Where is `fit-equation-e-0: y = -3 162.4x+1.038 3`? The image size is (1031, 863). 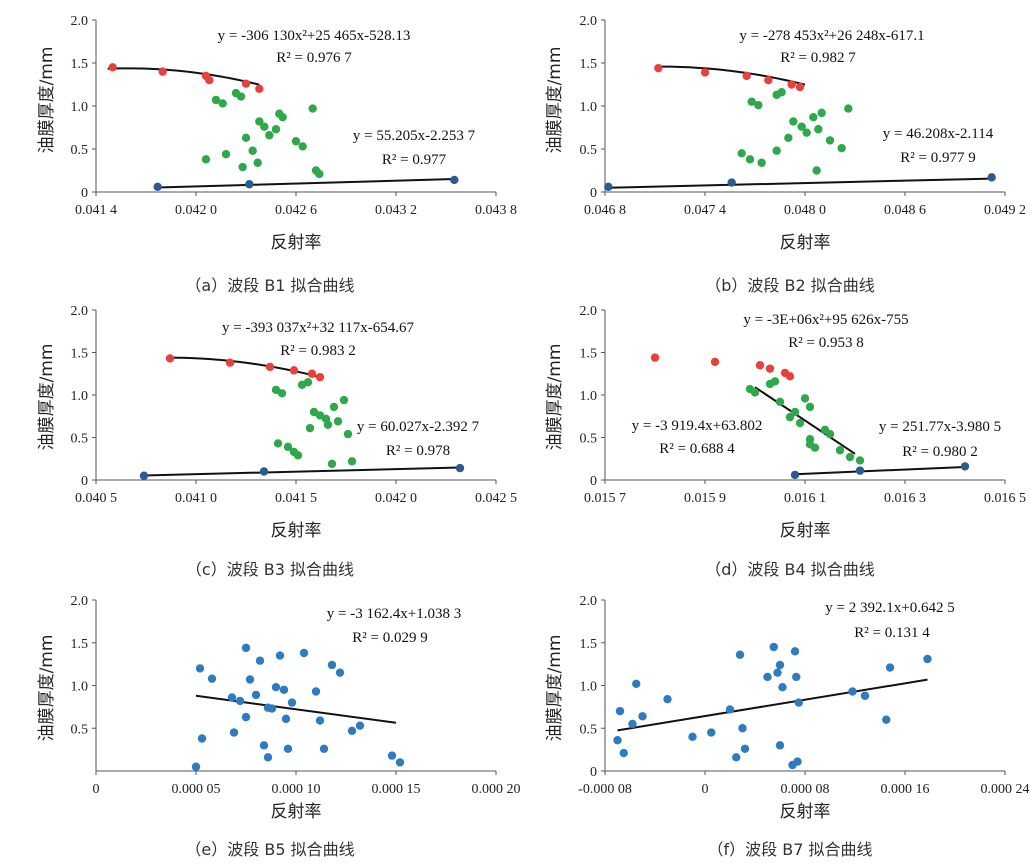
fit-equation-e-0: y = -3 162.4x+1.038 3 is located at coordinates (394, 614).